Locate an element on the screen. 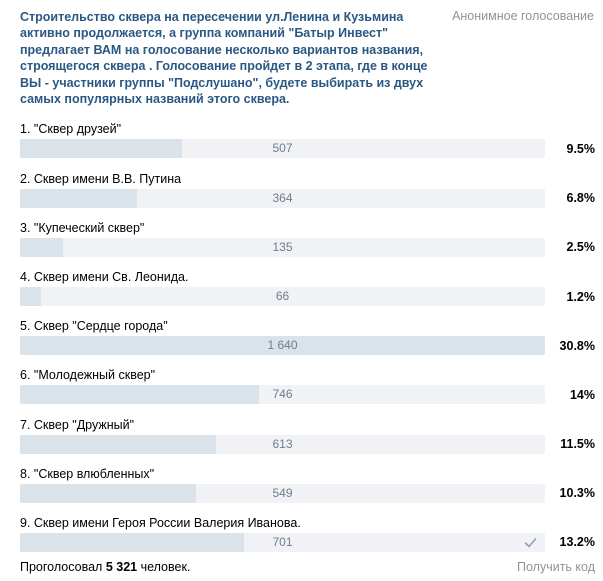 This screenshot has width=603, height=581. poll-option-percent: 6.8% is located at coordinates (581, 198).